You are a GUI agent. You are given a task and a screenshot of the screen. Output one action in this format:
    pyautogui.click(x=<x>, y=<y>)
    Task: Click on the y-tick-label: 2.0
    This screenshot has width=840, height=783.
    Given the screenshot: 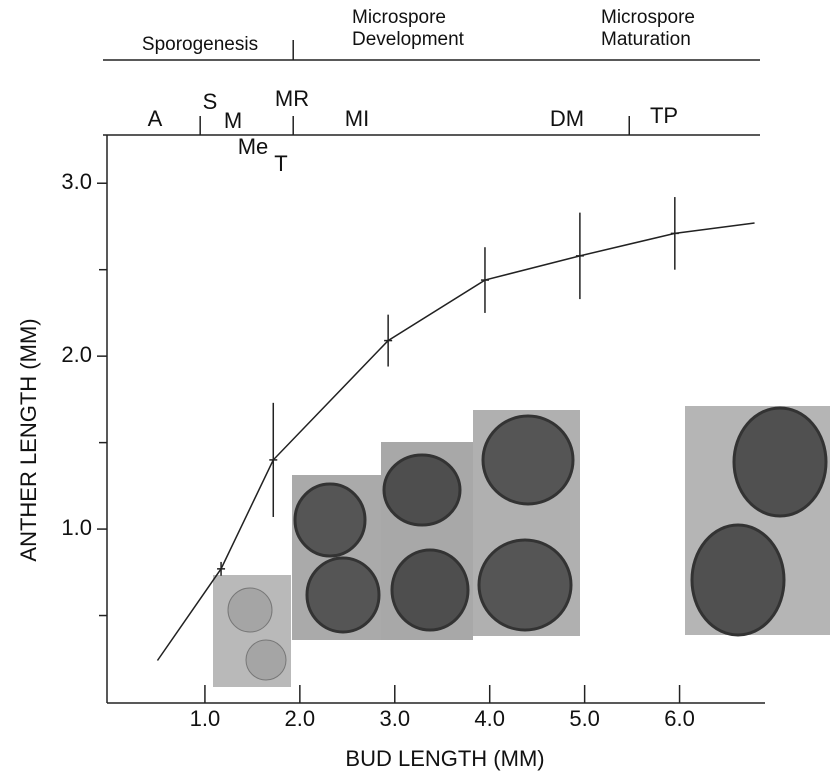 What is the action you would take?
    pyautogui.click(x=76, y=354)
    